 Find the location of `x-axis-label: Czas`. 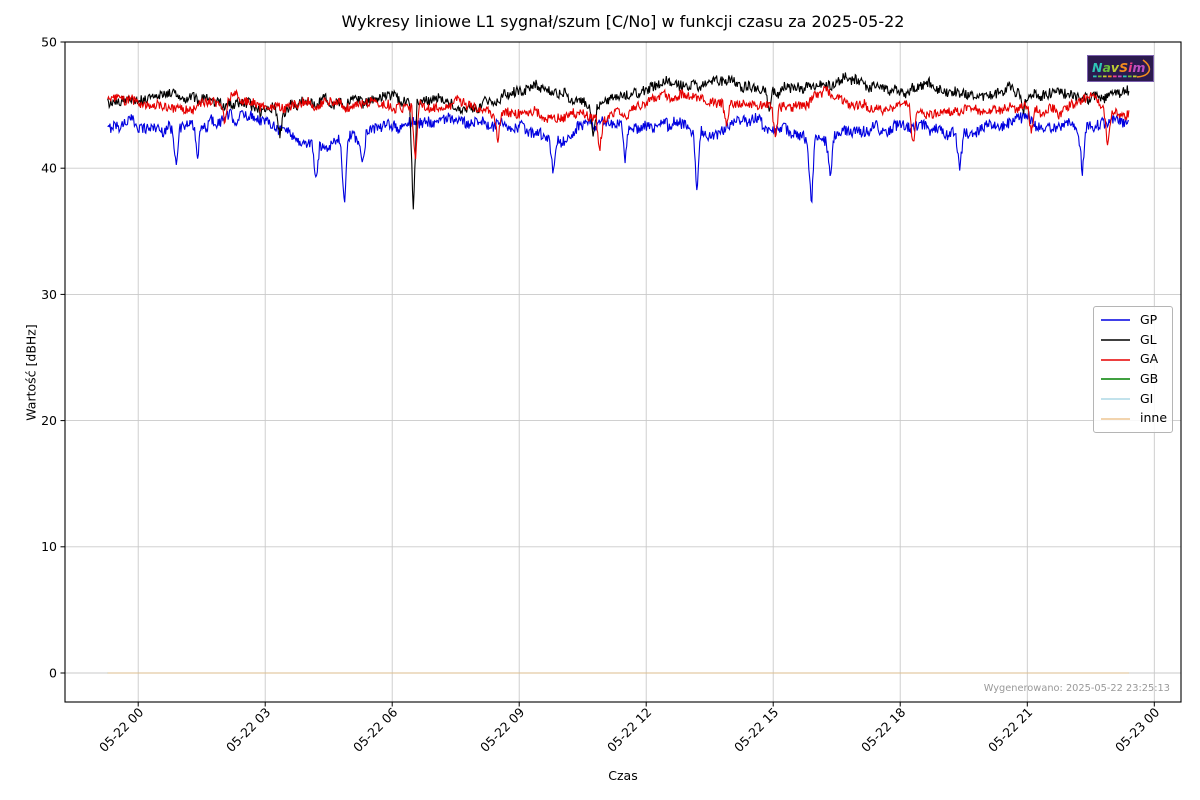

x-axis-label: Czas is located at coordinates (623, 775).